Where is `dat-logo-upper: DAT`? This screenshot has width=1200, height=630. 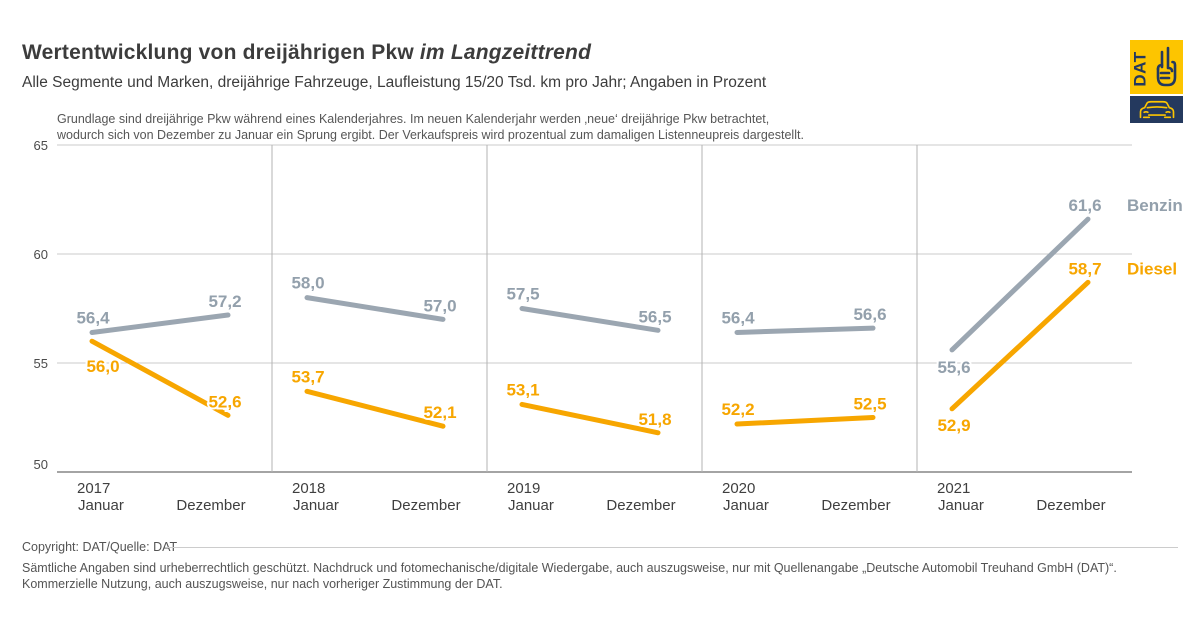
dat-logo-upper: DAT is located at coordinates (1156, 67).